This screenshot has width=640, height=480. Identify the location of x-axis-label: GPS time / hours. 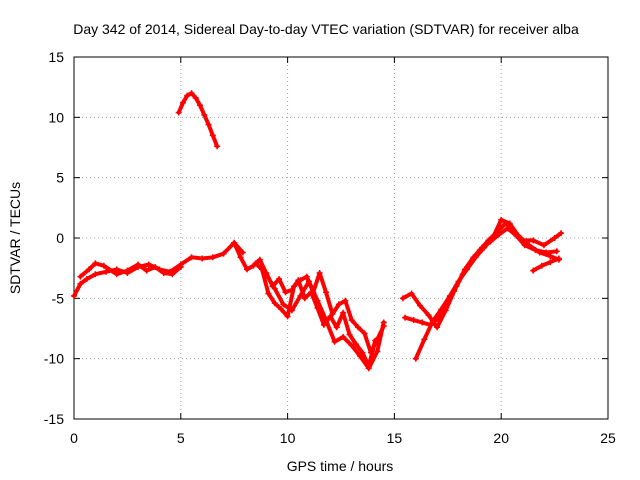
(340, 466).